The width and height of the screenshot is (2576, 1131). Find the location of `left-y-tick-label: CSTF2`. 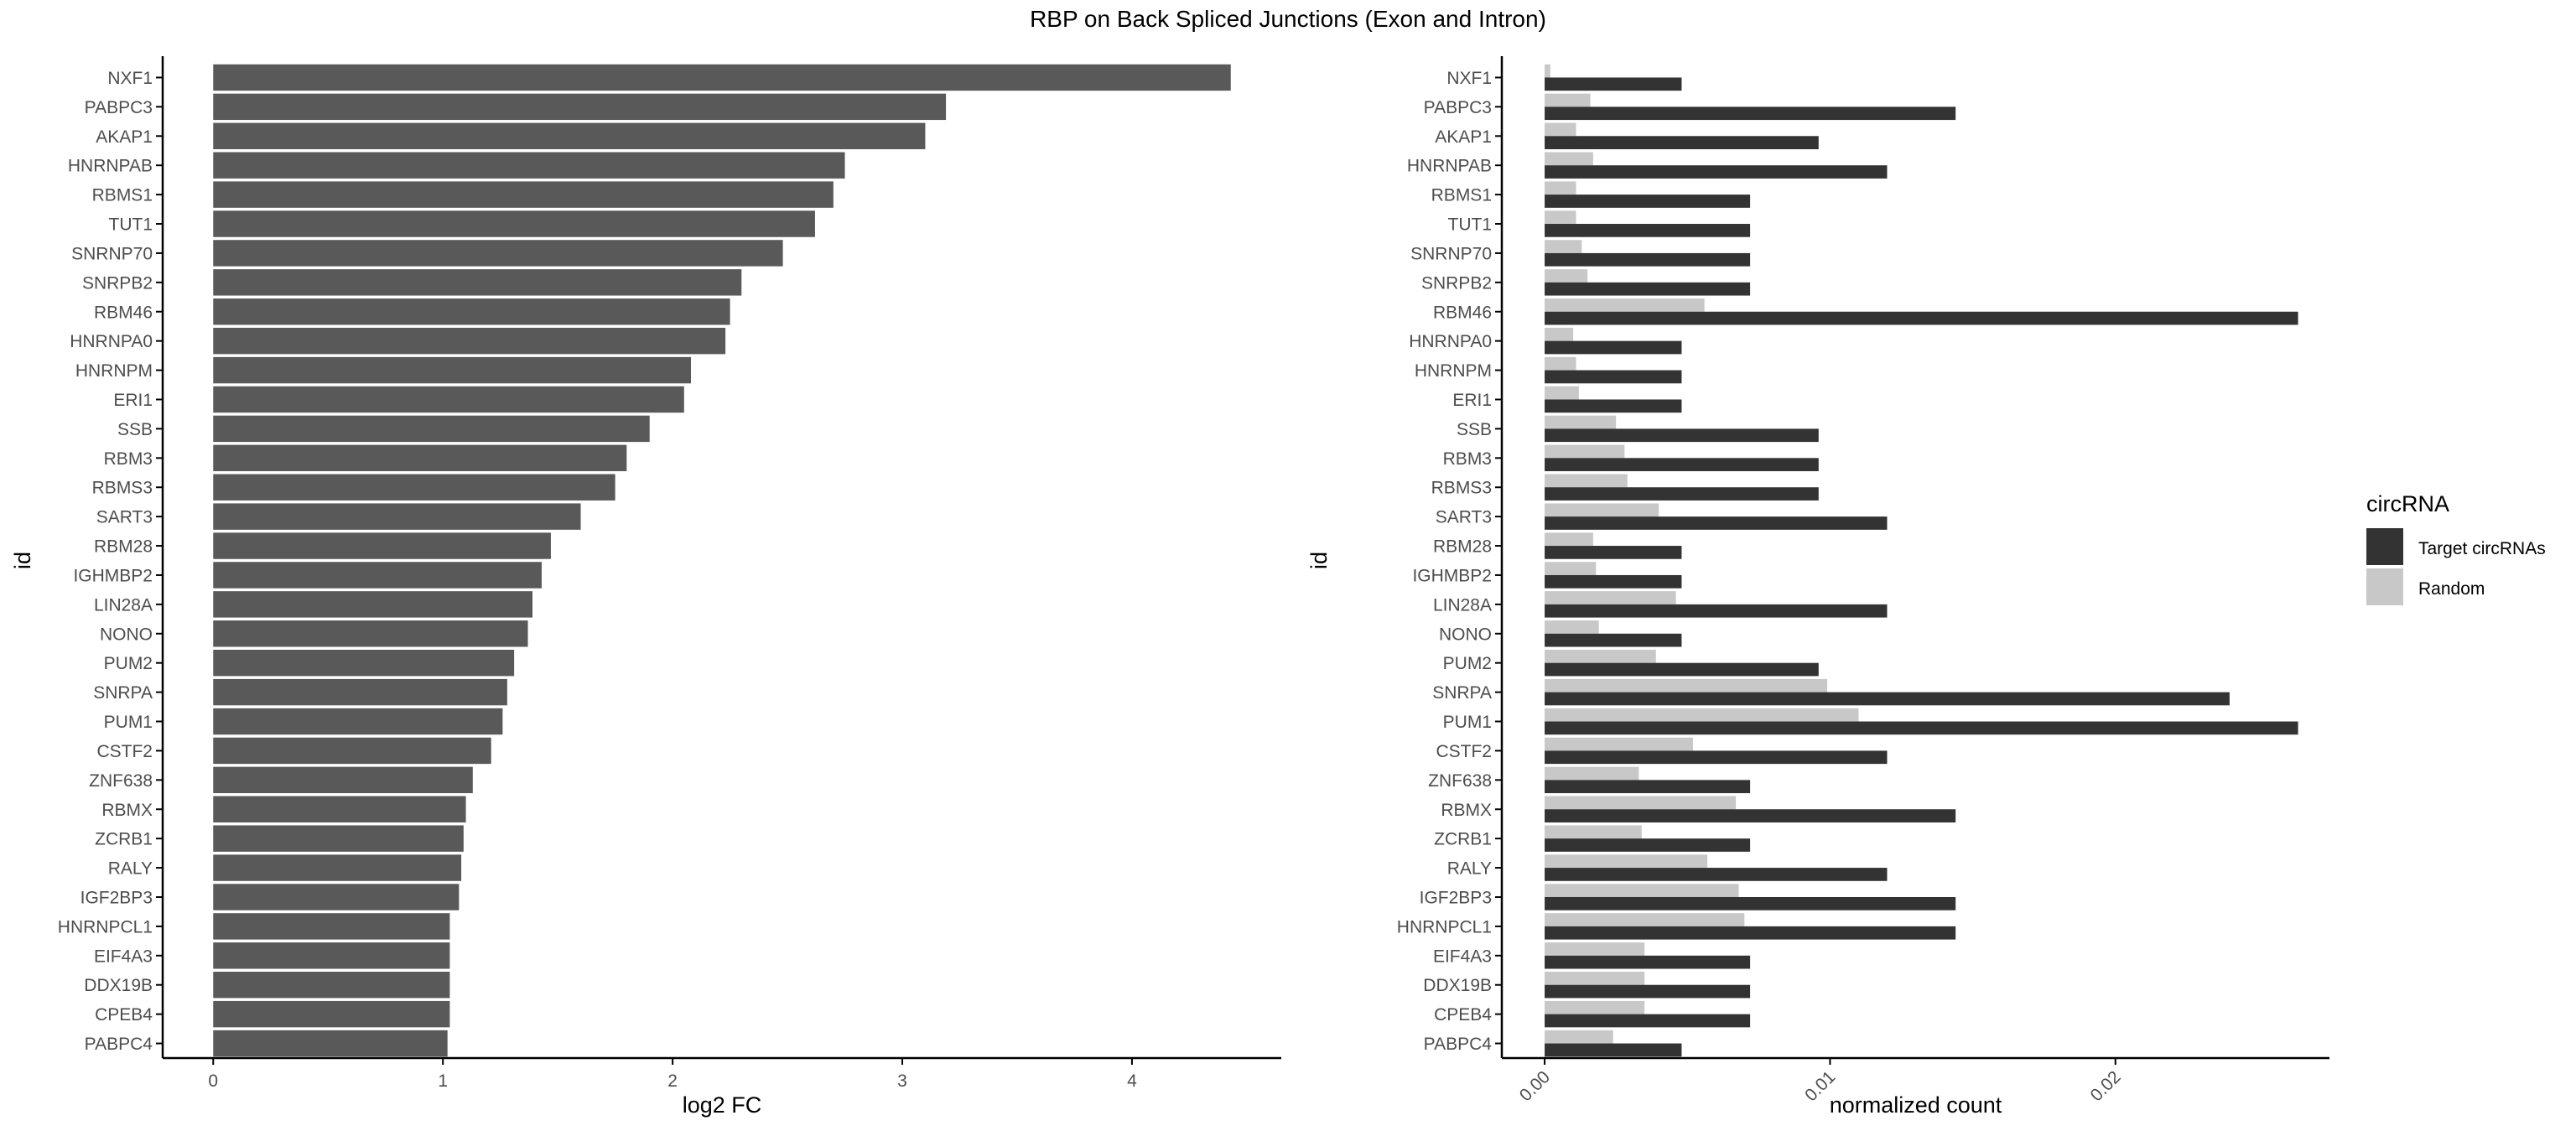

left-y-tick-label: CSTF2 is located at coordinates (124, 751).